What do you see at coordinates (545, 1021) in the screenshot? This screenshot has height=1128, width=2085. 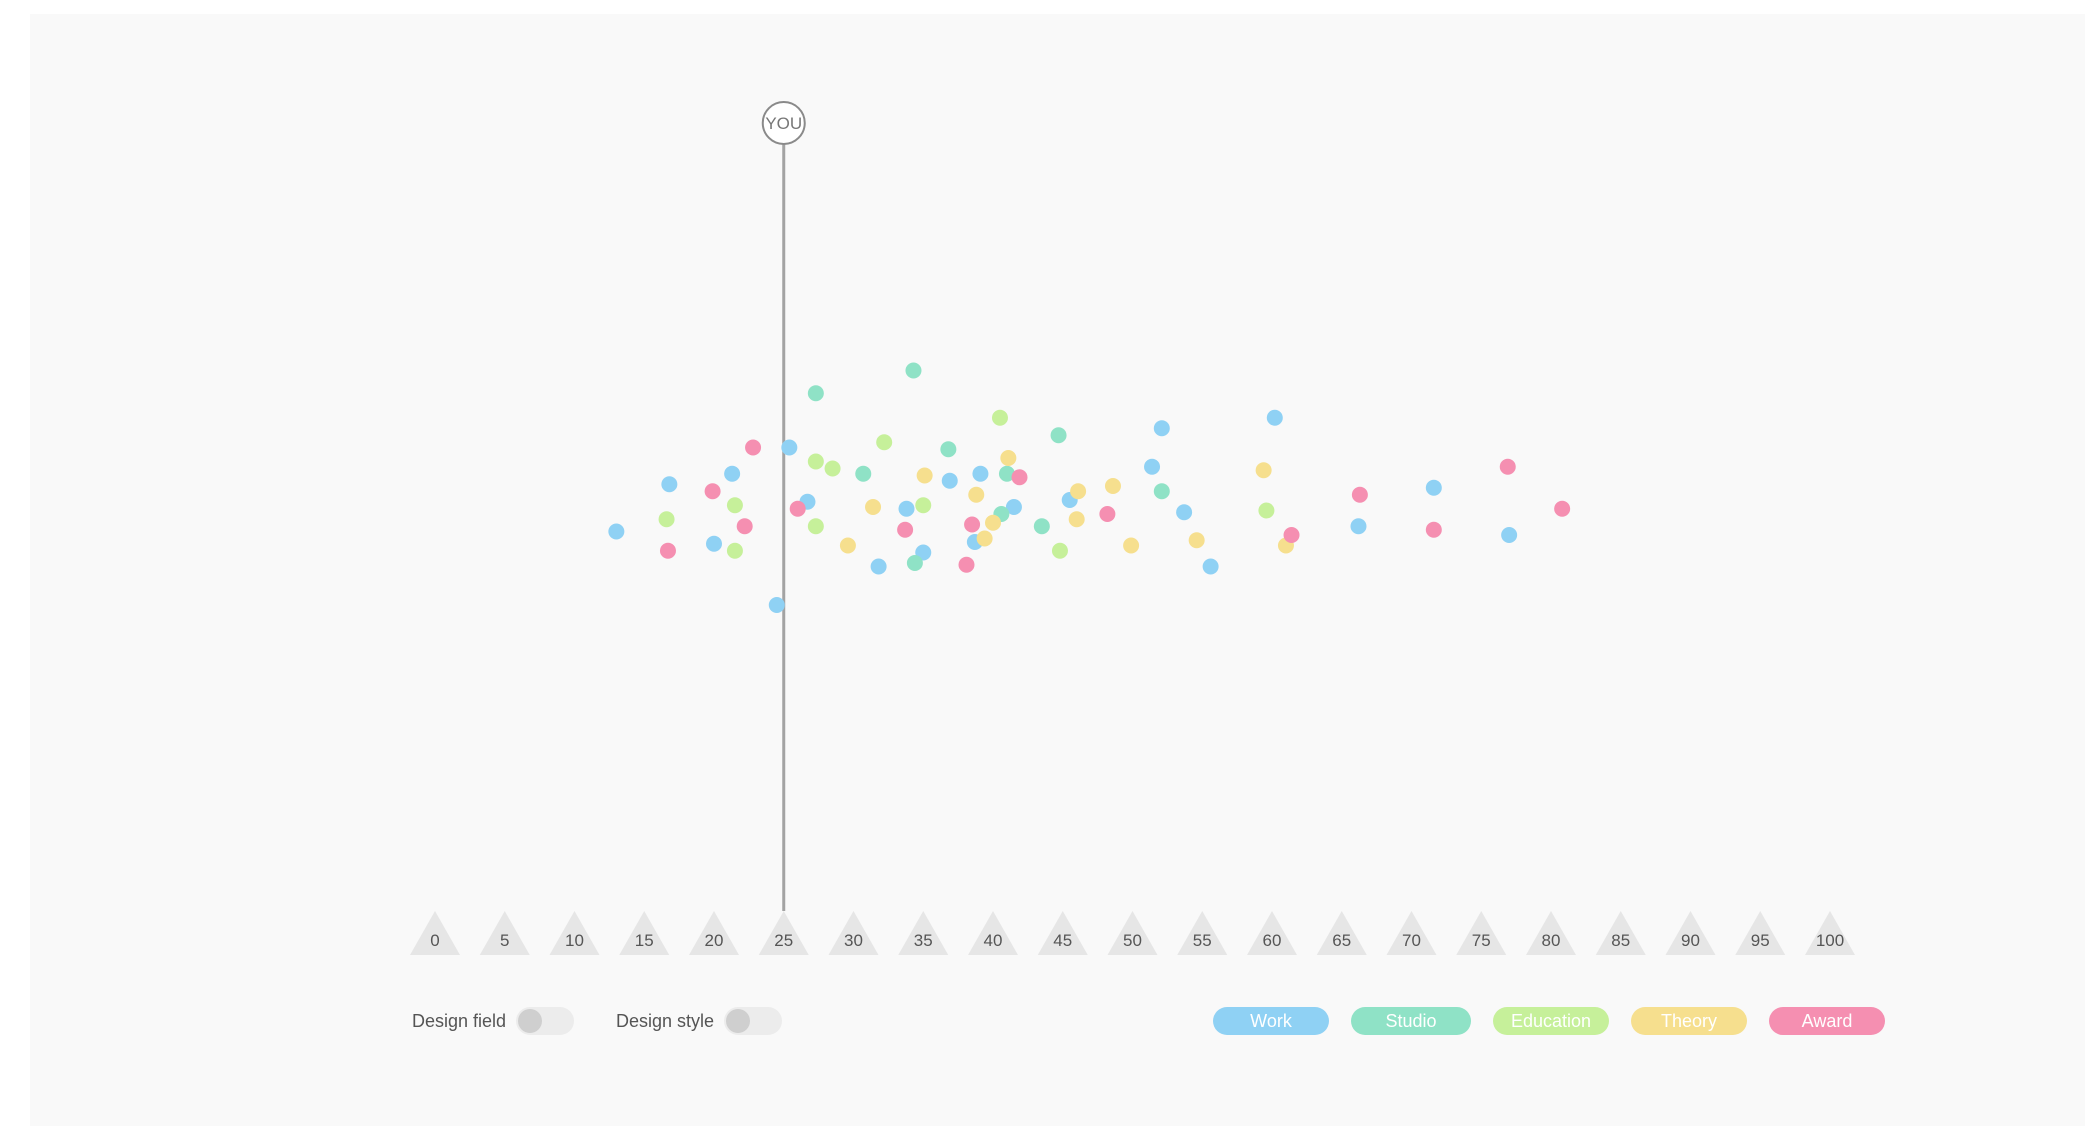 I see `design-field-switch` at bounding box center [545, 1021].